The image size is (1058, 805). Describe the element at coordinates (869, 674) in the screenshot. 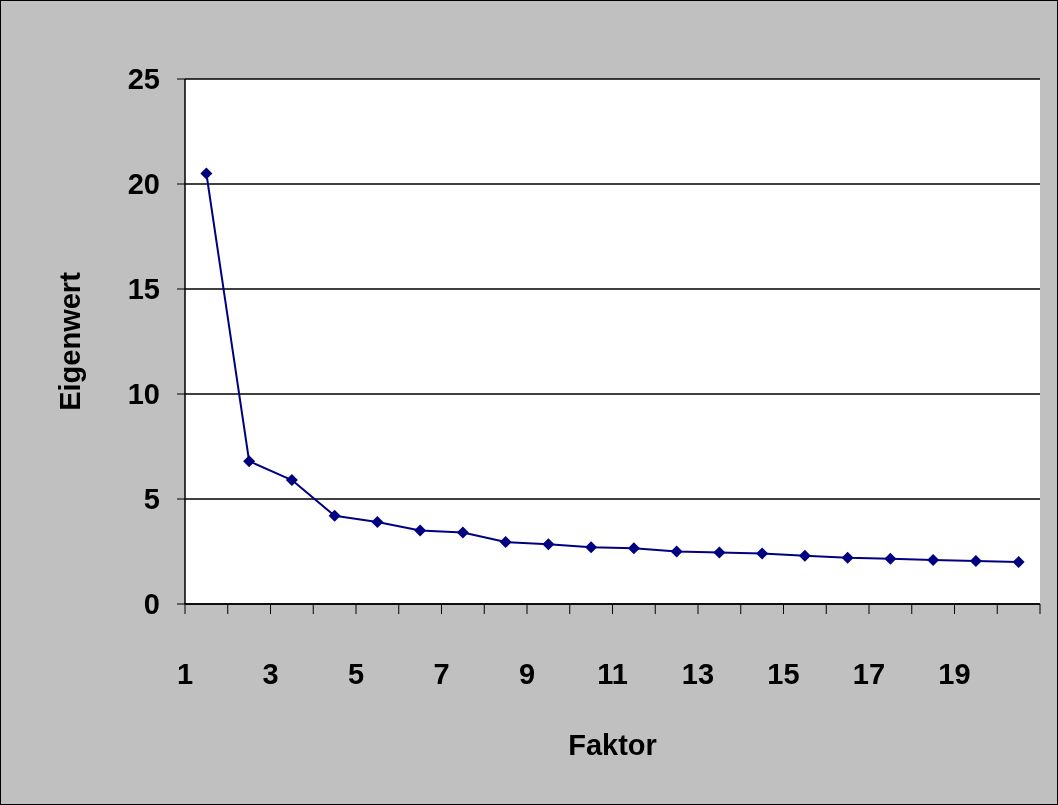

I see `x-tick-label: 17` at that location.